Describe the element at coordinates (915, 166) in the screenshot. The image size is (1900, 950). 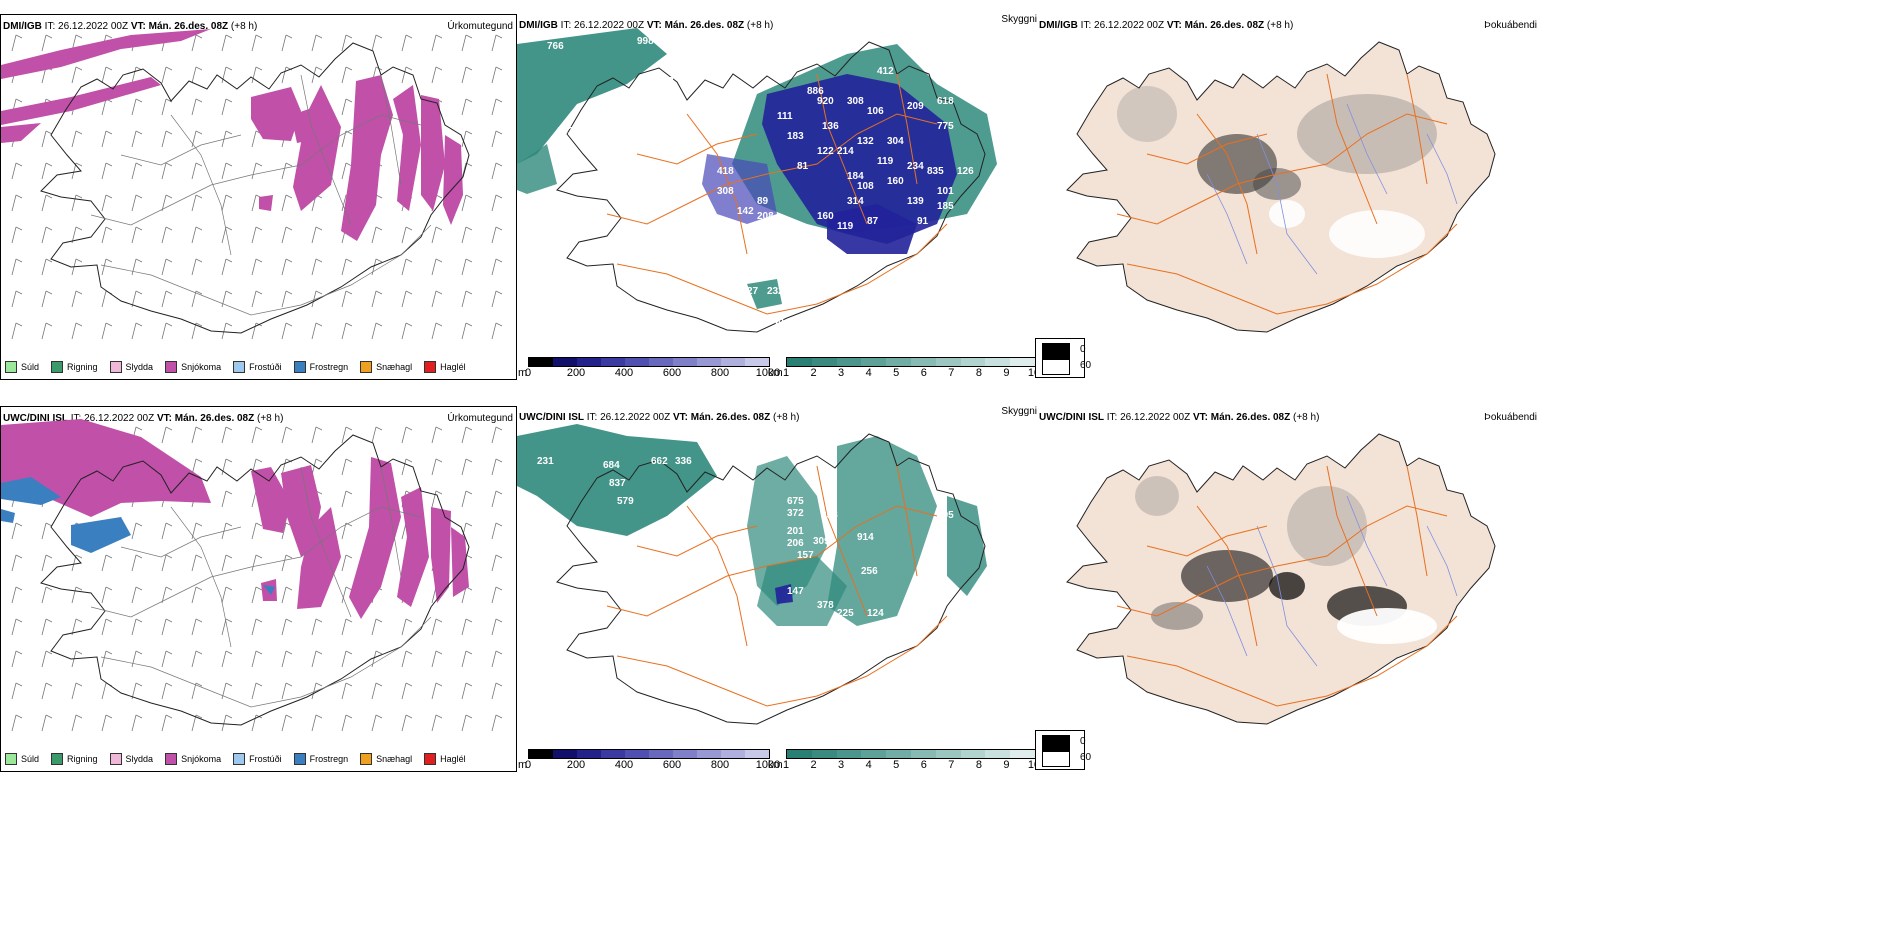
I see `visibility-value-label: 234` at that location.